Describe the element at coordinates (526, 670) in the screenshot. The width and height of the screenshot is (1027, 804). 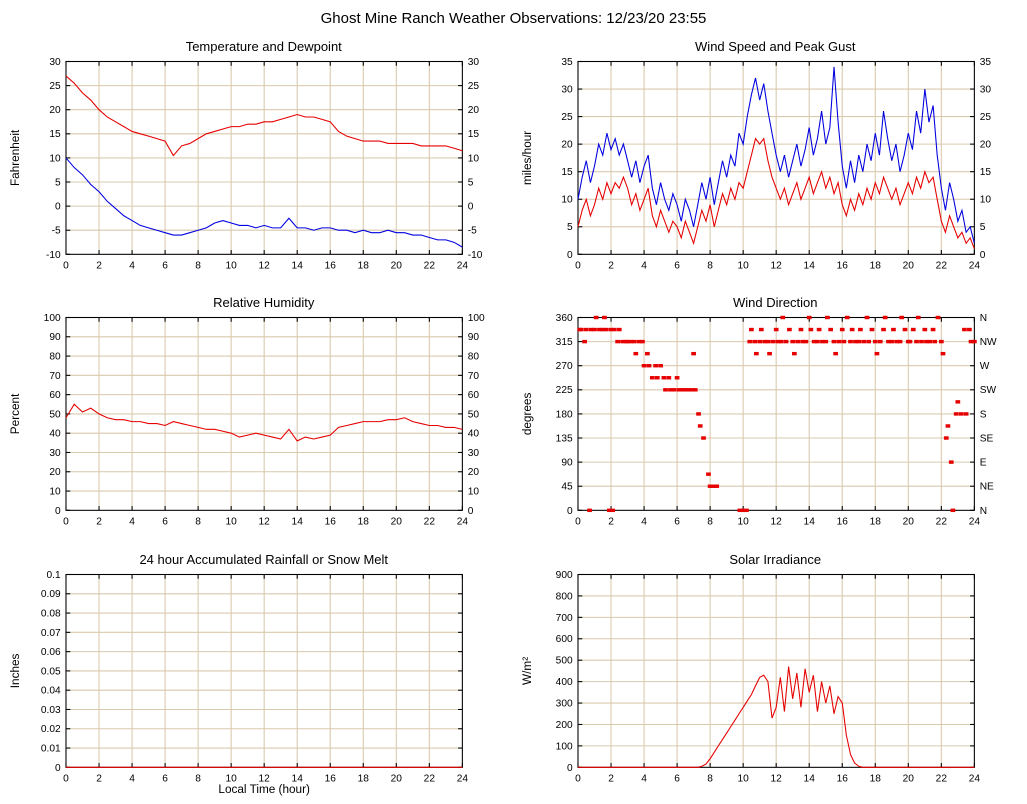
I see `svg-text: W/m²` at that location.